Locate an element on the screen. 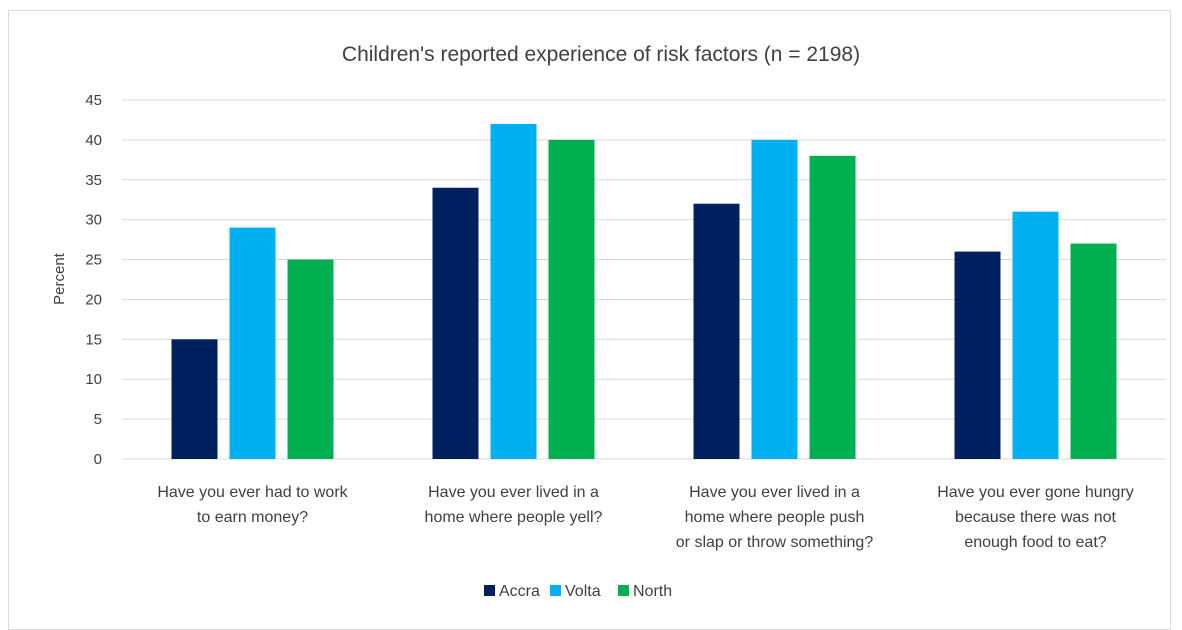  category-label-line: home where people push is located at coordinates (775, 517).